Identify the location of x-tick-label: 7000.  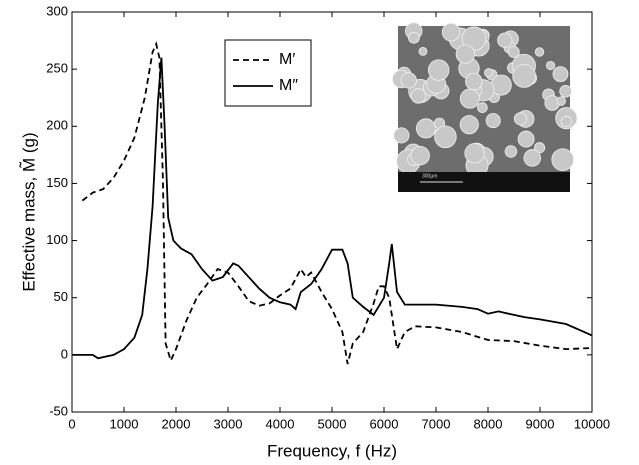
(436, 423).